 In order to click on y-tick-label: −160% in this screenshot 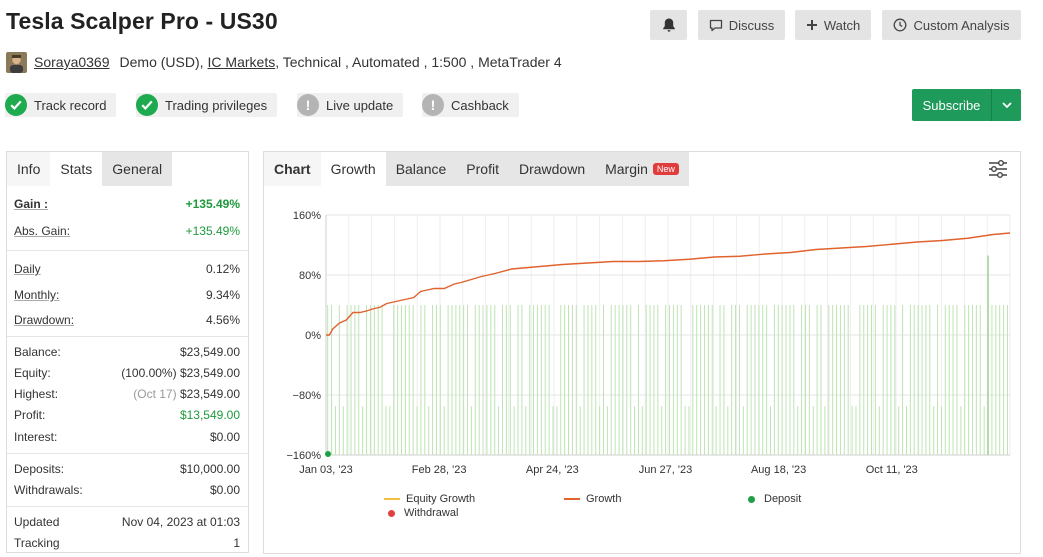, I will do `click(303, 456)`.